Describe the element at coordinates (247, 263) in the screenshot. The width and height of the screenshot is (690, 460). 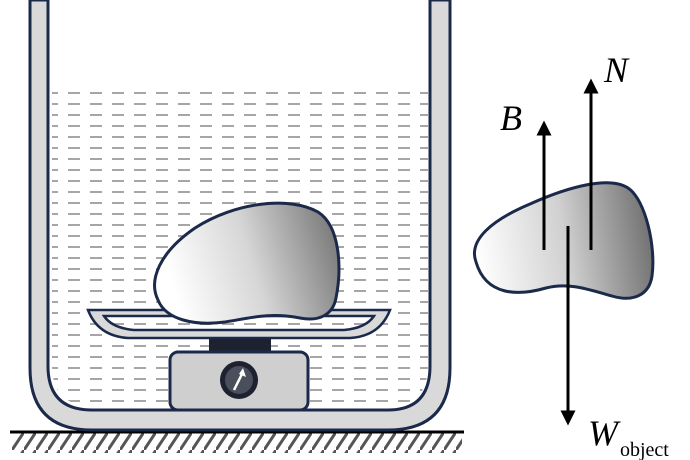
I see `submerged-object` at that location.